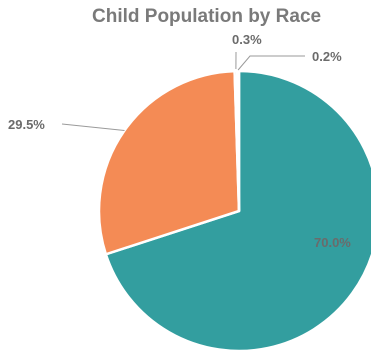 This screenshot has height=354, width=371. I want to click on slice-label-1: 29.5%, so click(26, 124).